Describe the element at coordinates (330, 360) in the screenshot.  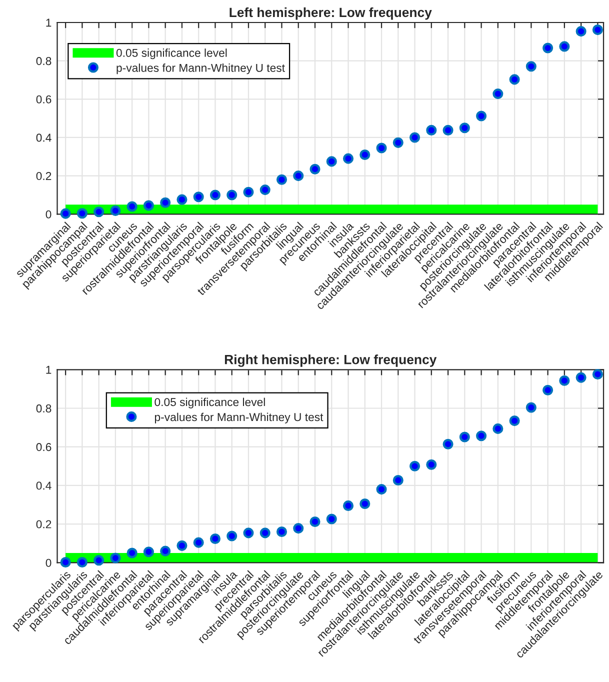
I see `chart-title: Right hemisphere: Low frequency` at that location.